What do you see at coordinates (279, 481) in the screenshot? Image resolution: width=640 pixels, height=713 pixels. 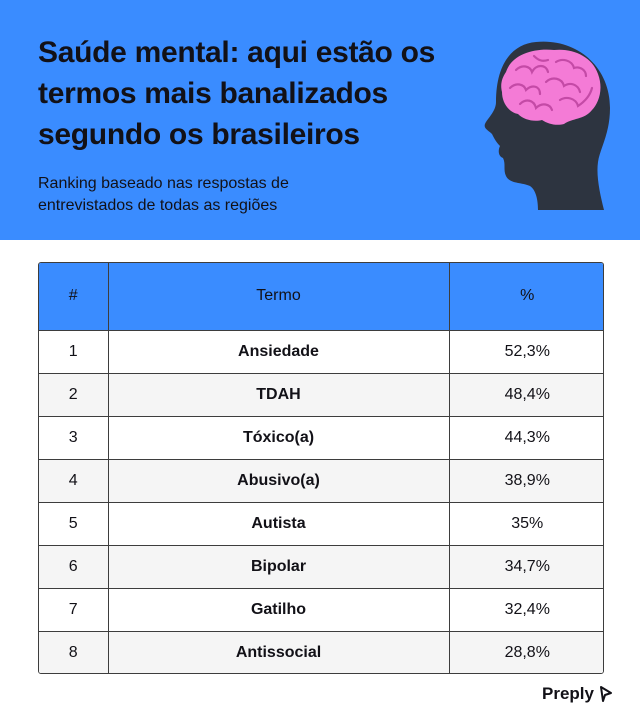 I see `term-cell: Abusivo(a)` at bounding box center [279, 481].